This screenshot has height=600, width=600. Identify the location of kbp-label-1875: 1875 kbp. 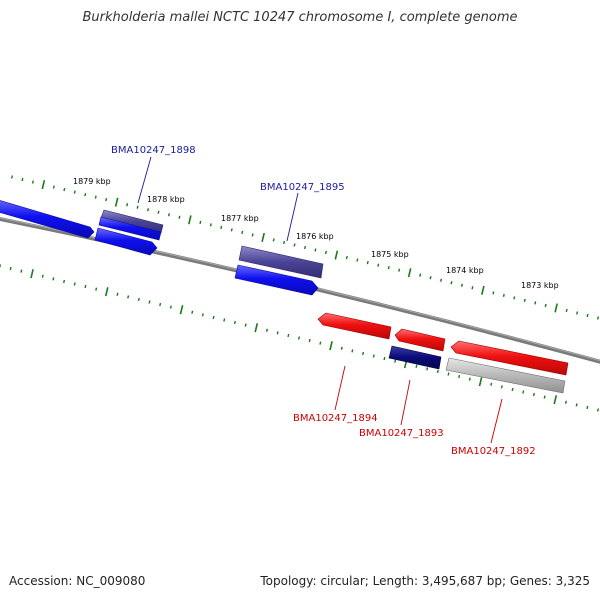
(390, 254).